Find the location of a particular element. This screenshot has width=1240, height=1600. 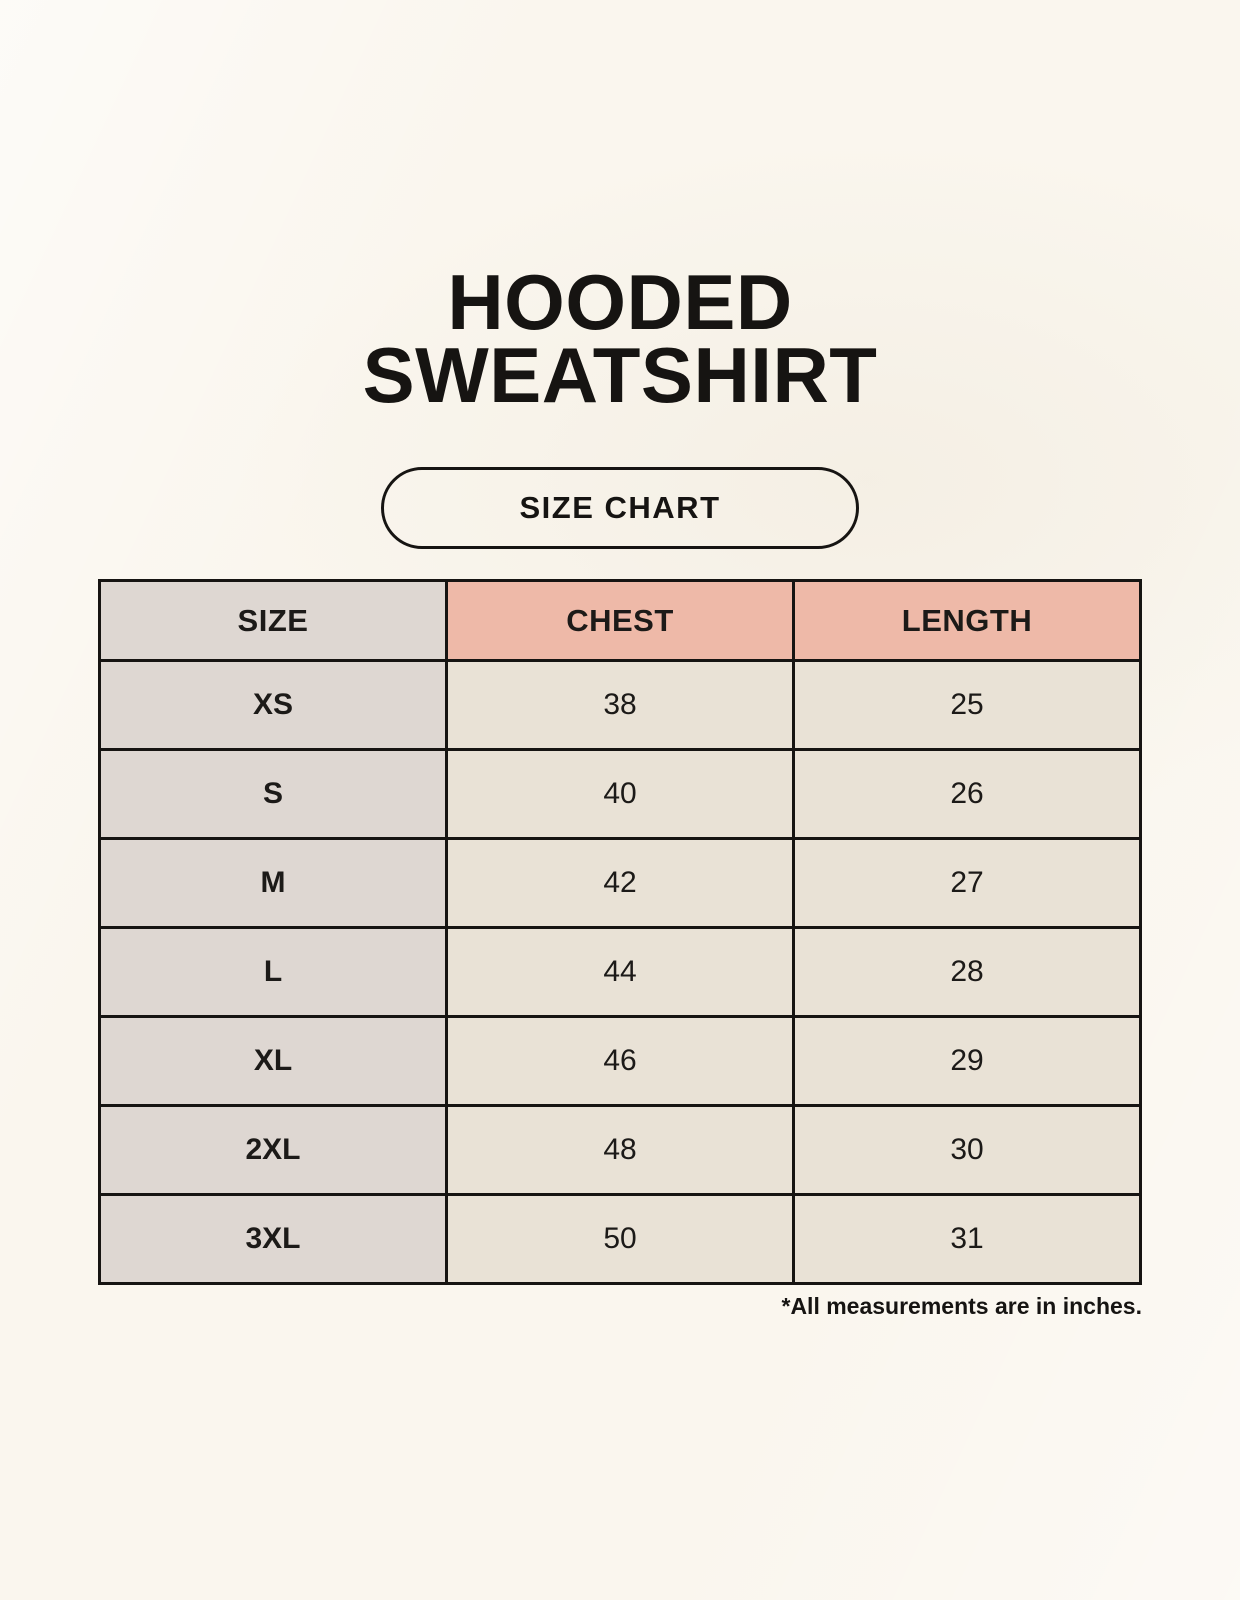

size-cell: XS is located at coordinates (273, 705).